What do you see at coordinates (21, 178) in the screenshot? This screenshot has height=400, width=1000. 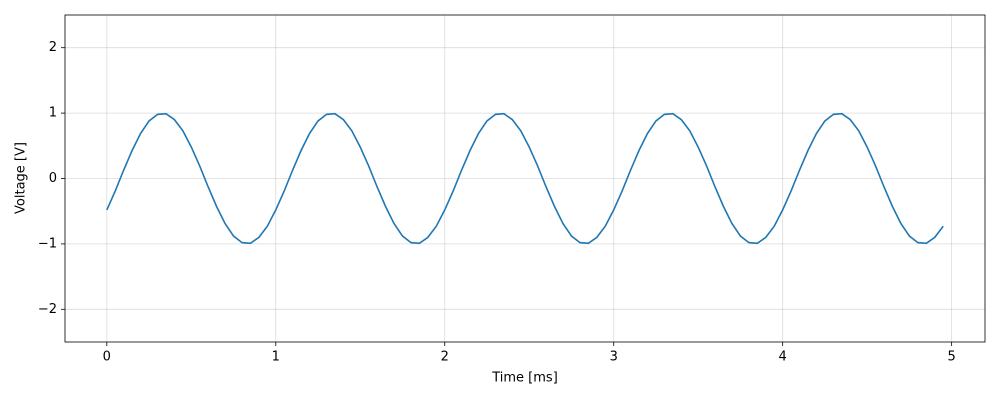 I see `y-axis-label: Voltage [V]` at bounding box center [21, 178].